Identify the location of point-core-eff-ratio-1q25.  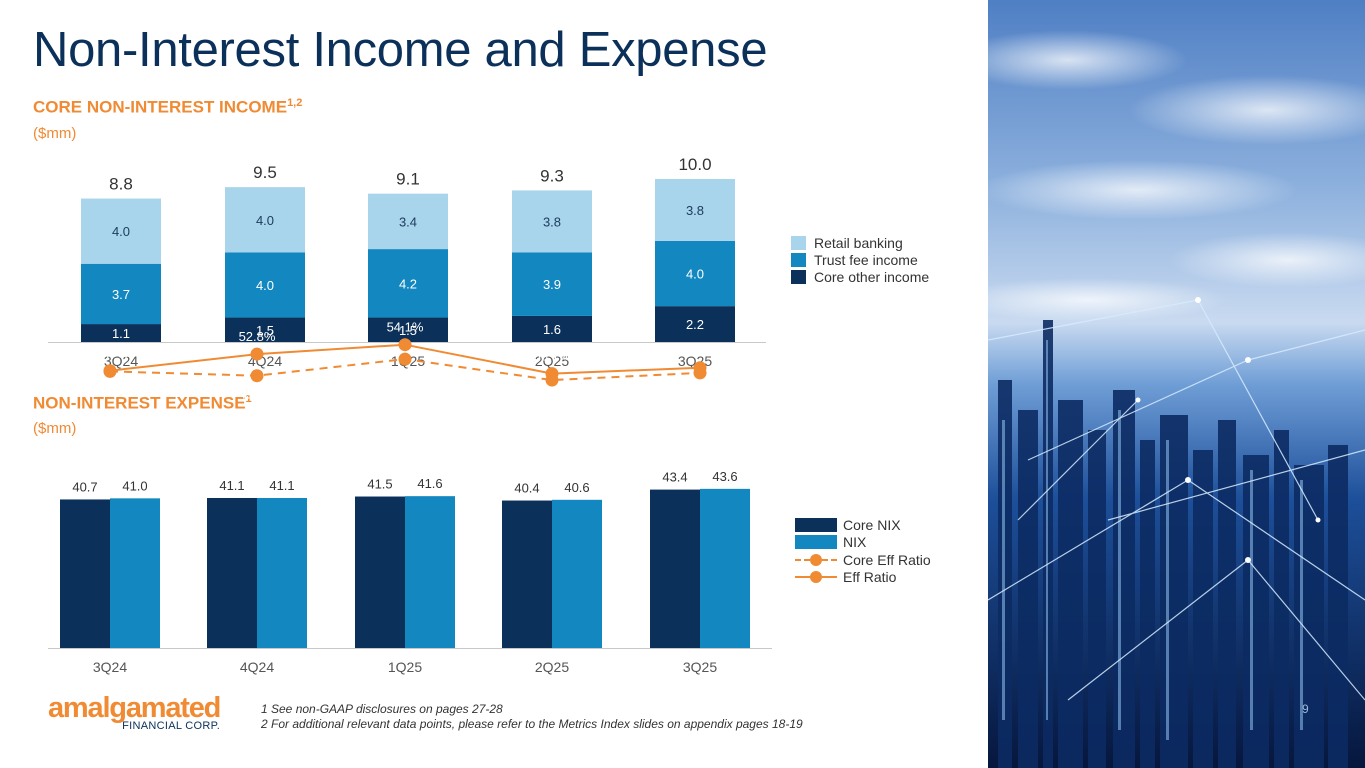
(405, 359).